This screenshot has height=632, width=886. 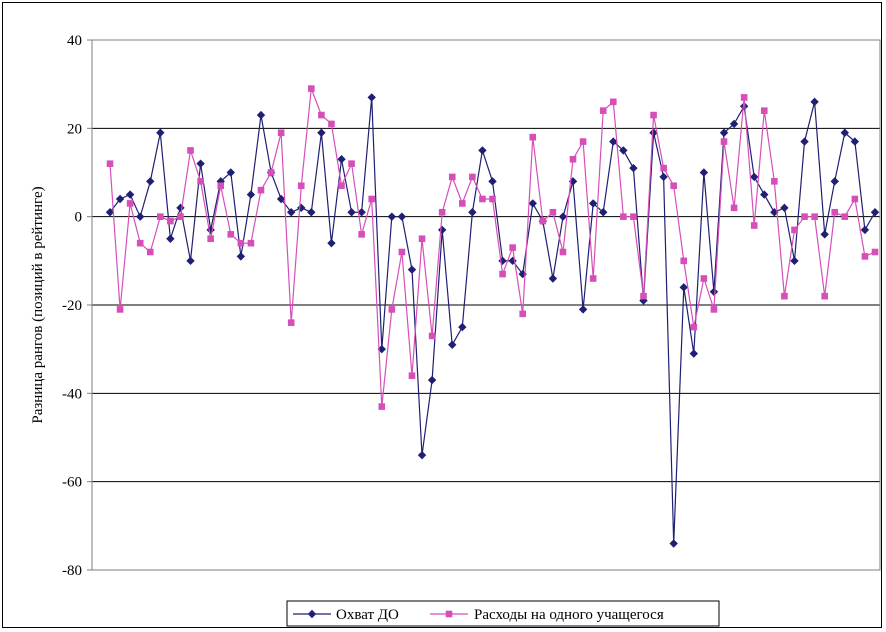 I want to click on y-axis-ticks: 40 20 0 -20 -40 -60 -80, so click(x=77, y=306).